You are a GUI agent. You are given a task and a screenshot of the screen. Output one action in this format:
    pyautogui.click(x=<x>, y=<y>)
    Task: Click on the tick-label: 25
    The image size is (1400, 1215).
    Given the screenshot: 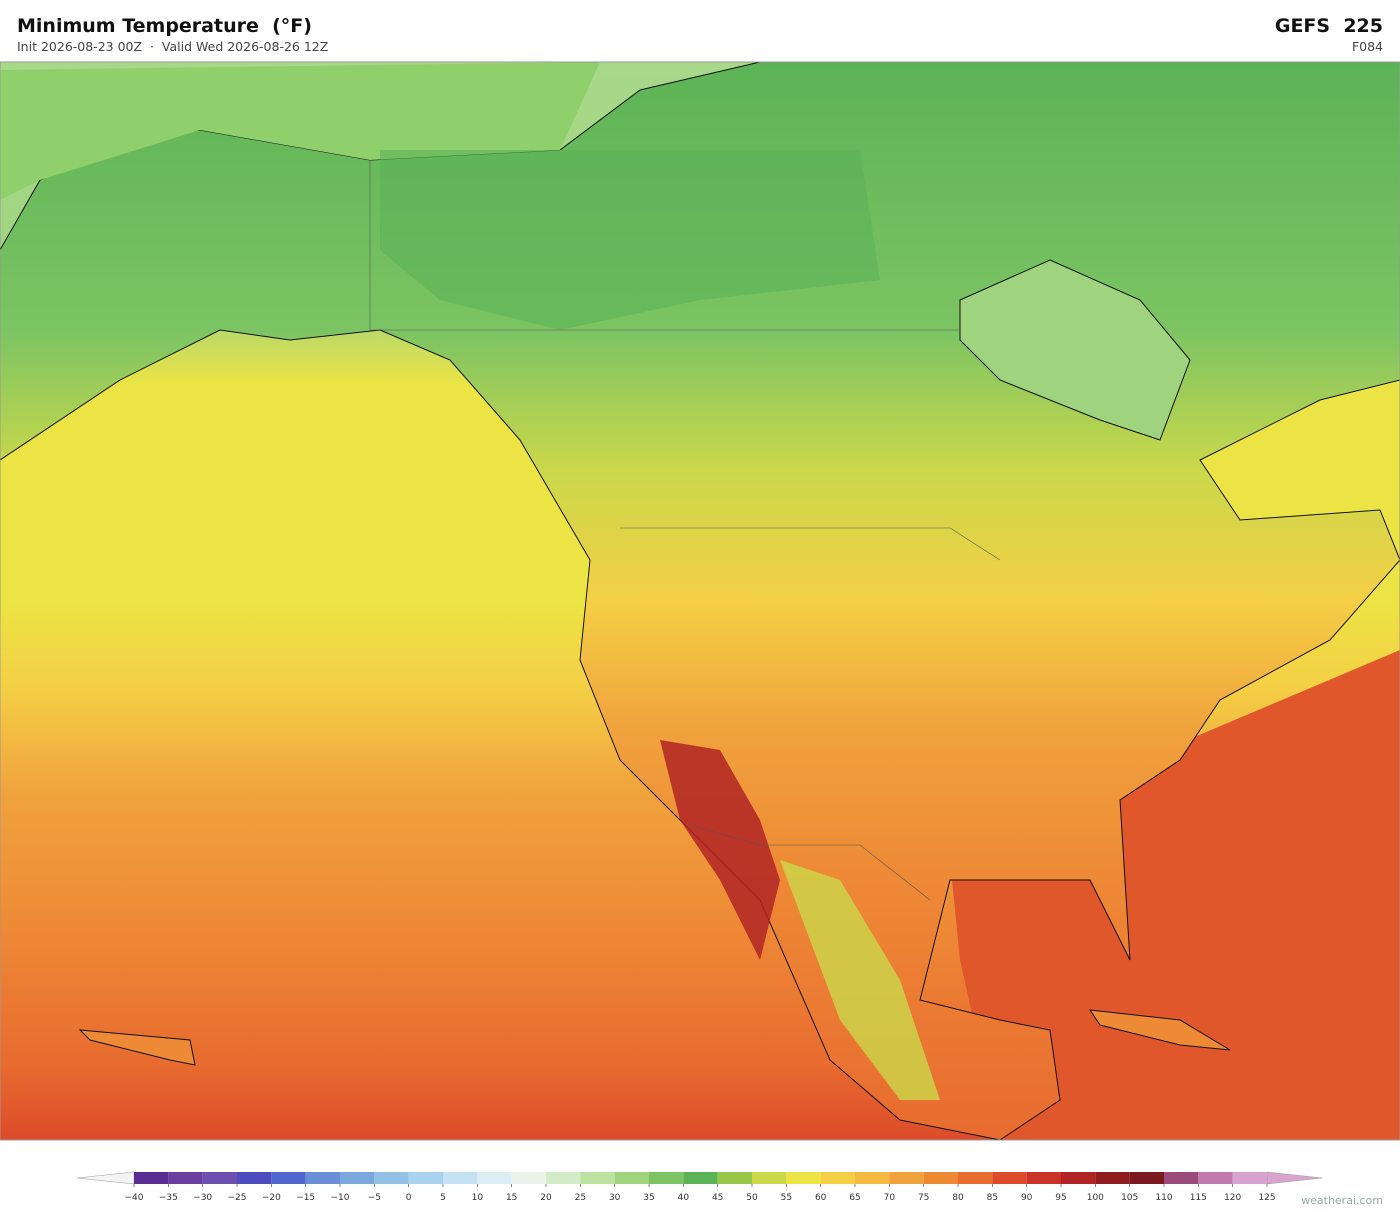 What is the action you would take?
    pyautogui.click(x=580, y=1198)
    